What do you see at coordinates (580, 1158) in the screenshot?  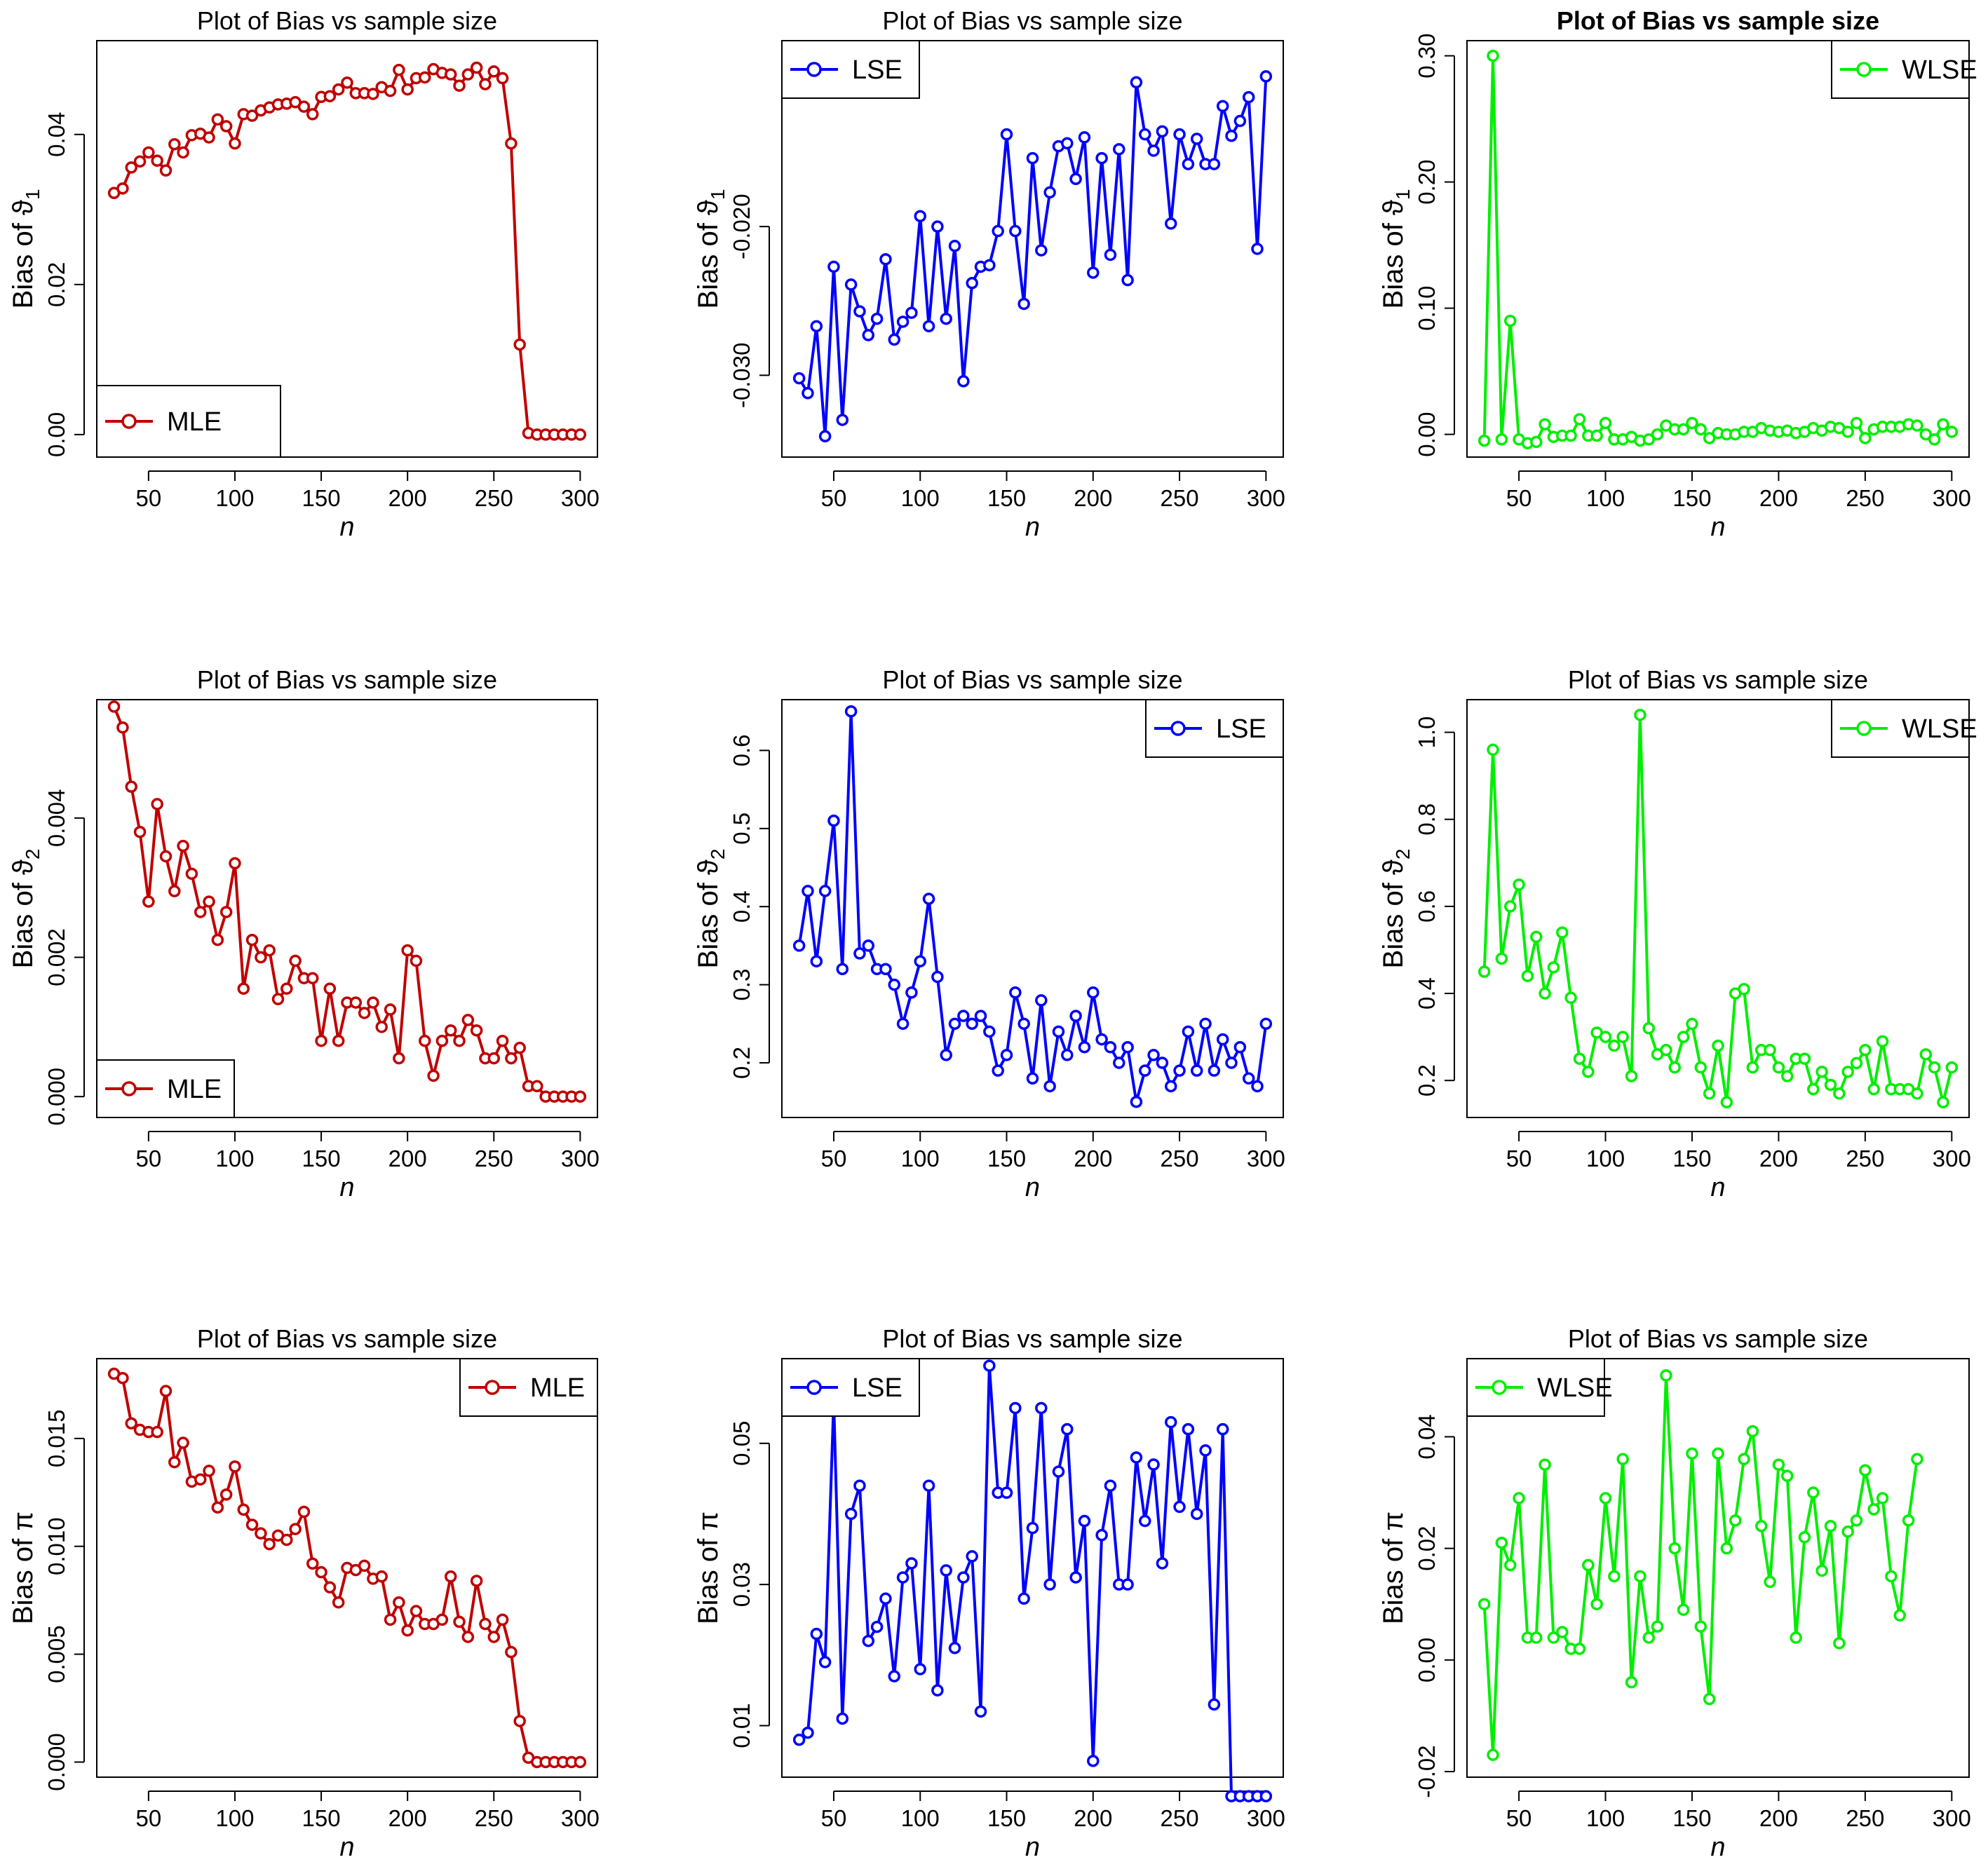 I see `x-tick-label: 300` at bounding box center [580, 1158].